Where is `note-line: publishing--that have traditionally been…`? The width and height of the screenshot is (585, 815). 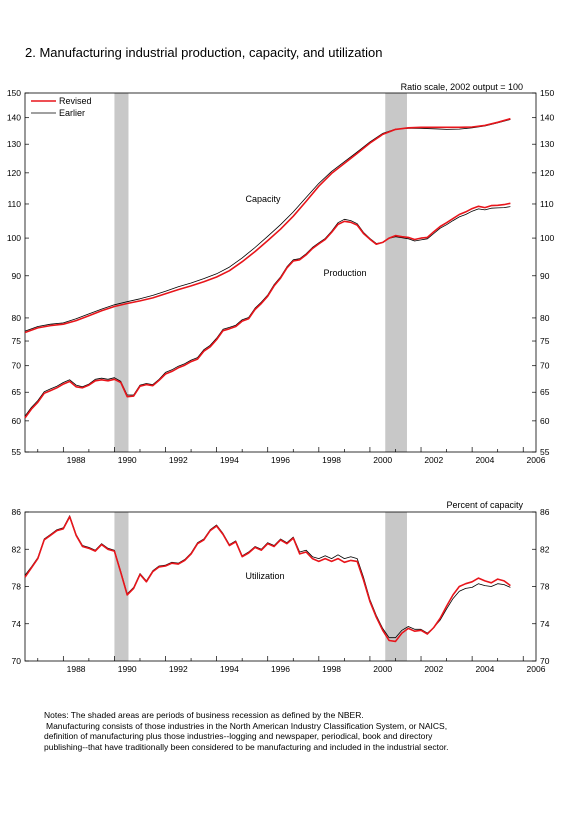
note-line: publishing--that have traditionally been… is located at coordinates (246, 746).